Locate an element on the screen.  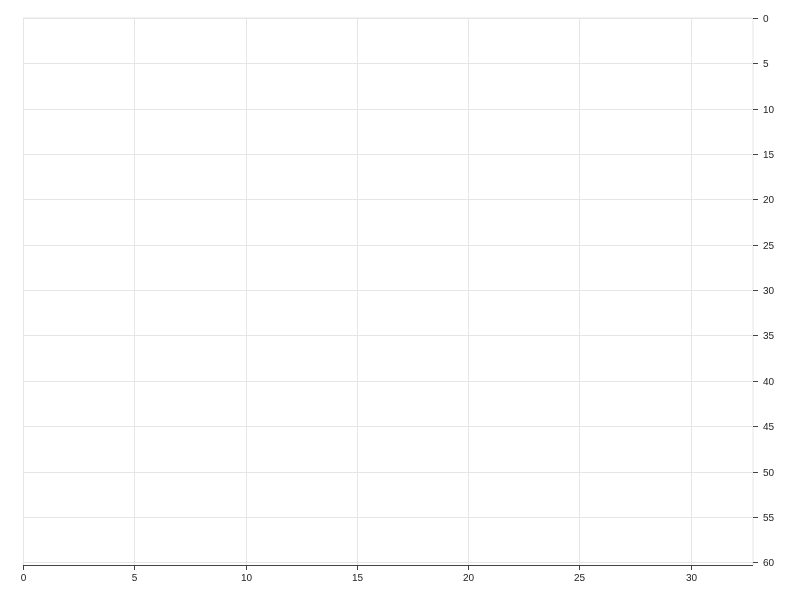
x-tick-label: 25 is located at coordinates (580, 578).